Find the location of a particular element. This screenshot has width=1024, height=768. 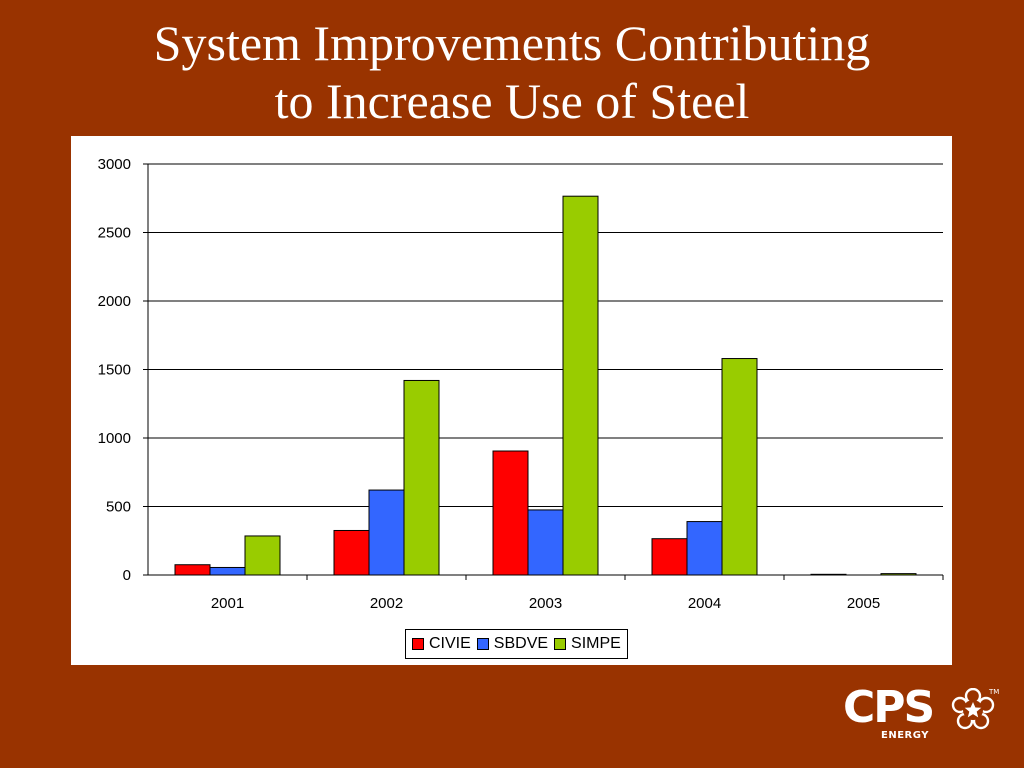

x-tick-label: 2003 is located at coordinates (545, 603).